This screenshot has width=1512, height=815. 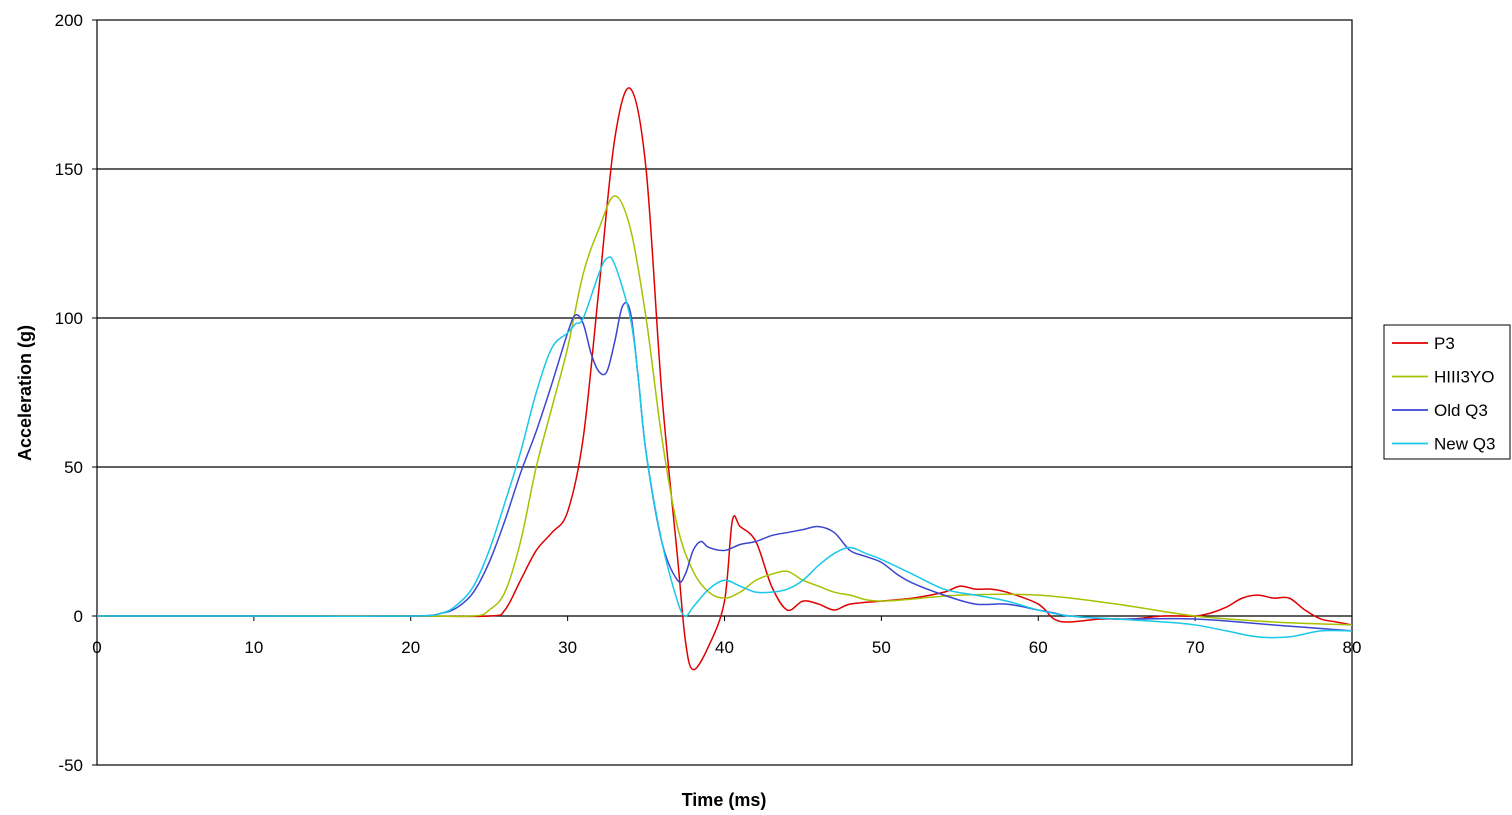 What do you see at coordinates (1038, 647) in the screenshot?
I see `x-tick-label: 60` at bounding box center [1038, 647].